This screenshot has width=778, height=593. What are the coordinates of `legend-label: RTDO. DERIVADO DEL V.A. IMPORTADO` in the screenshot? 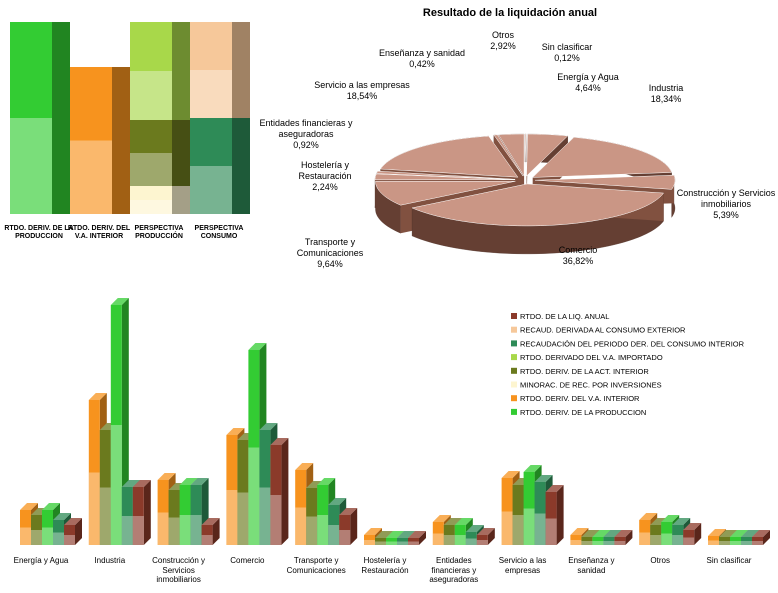 It's located at (591, 357).